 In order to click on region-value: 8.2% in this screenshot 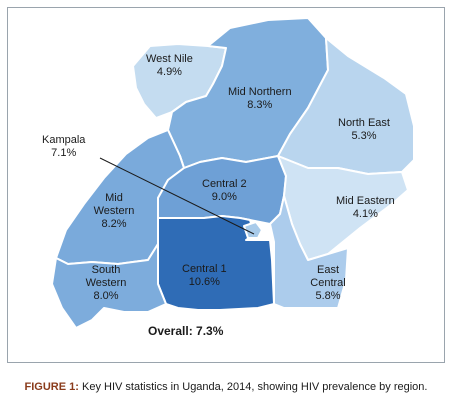, I will do `click(114, 224)`.